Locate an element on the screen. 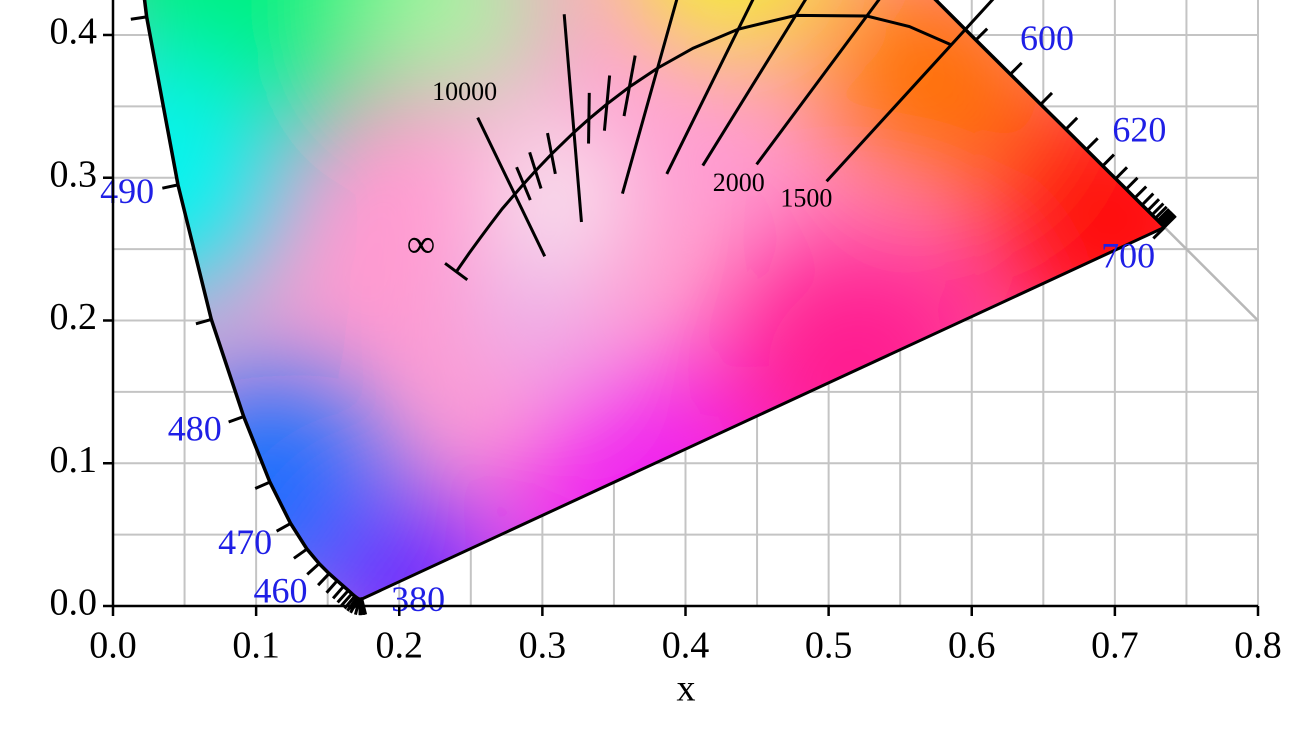 The width and height of the screenshot is (1300, 731). temperature-label: ∞ is located at coordinates (421, 243).